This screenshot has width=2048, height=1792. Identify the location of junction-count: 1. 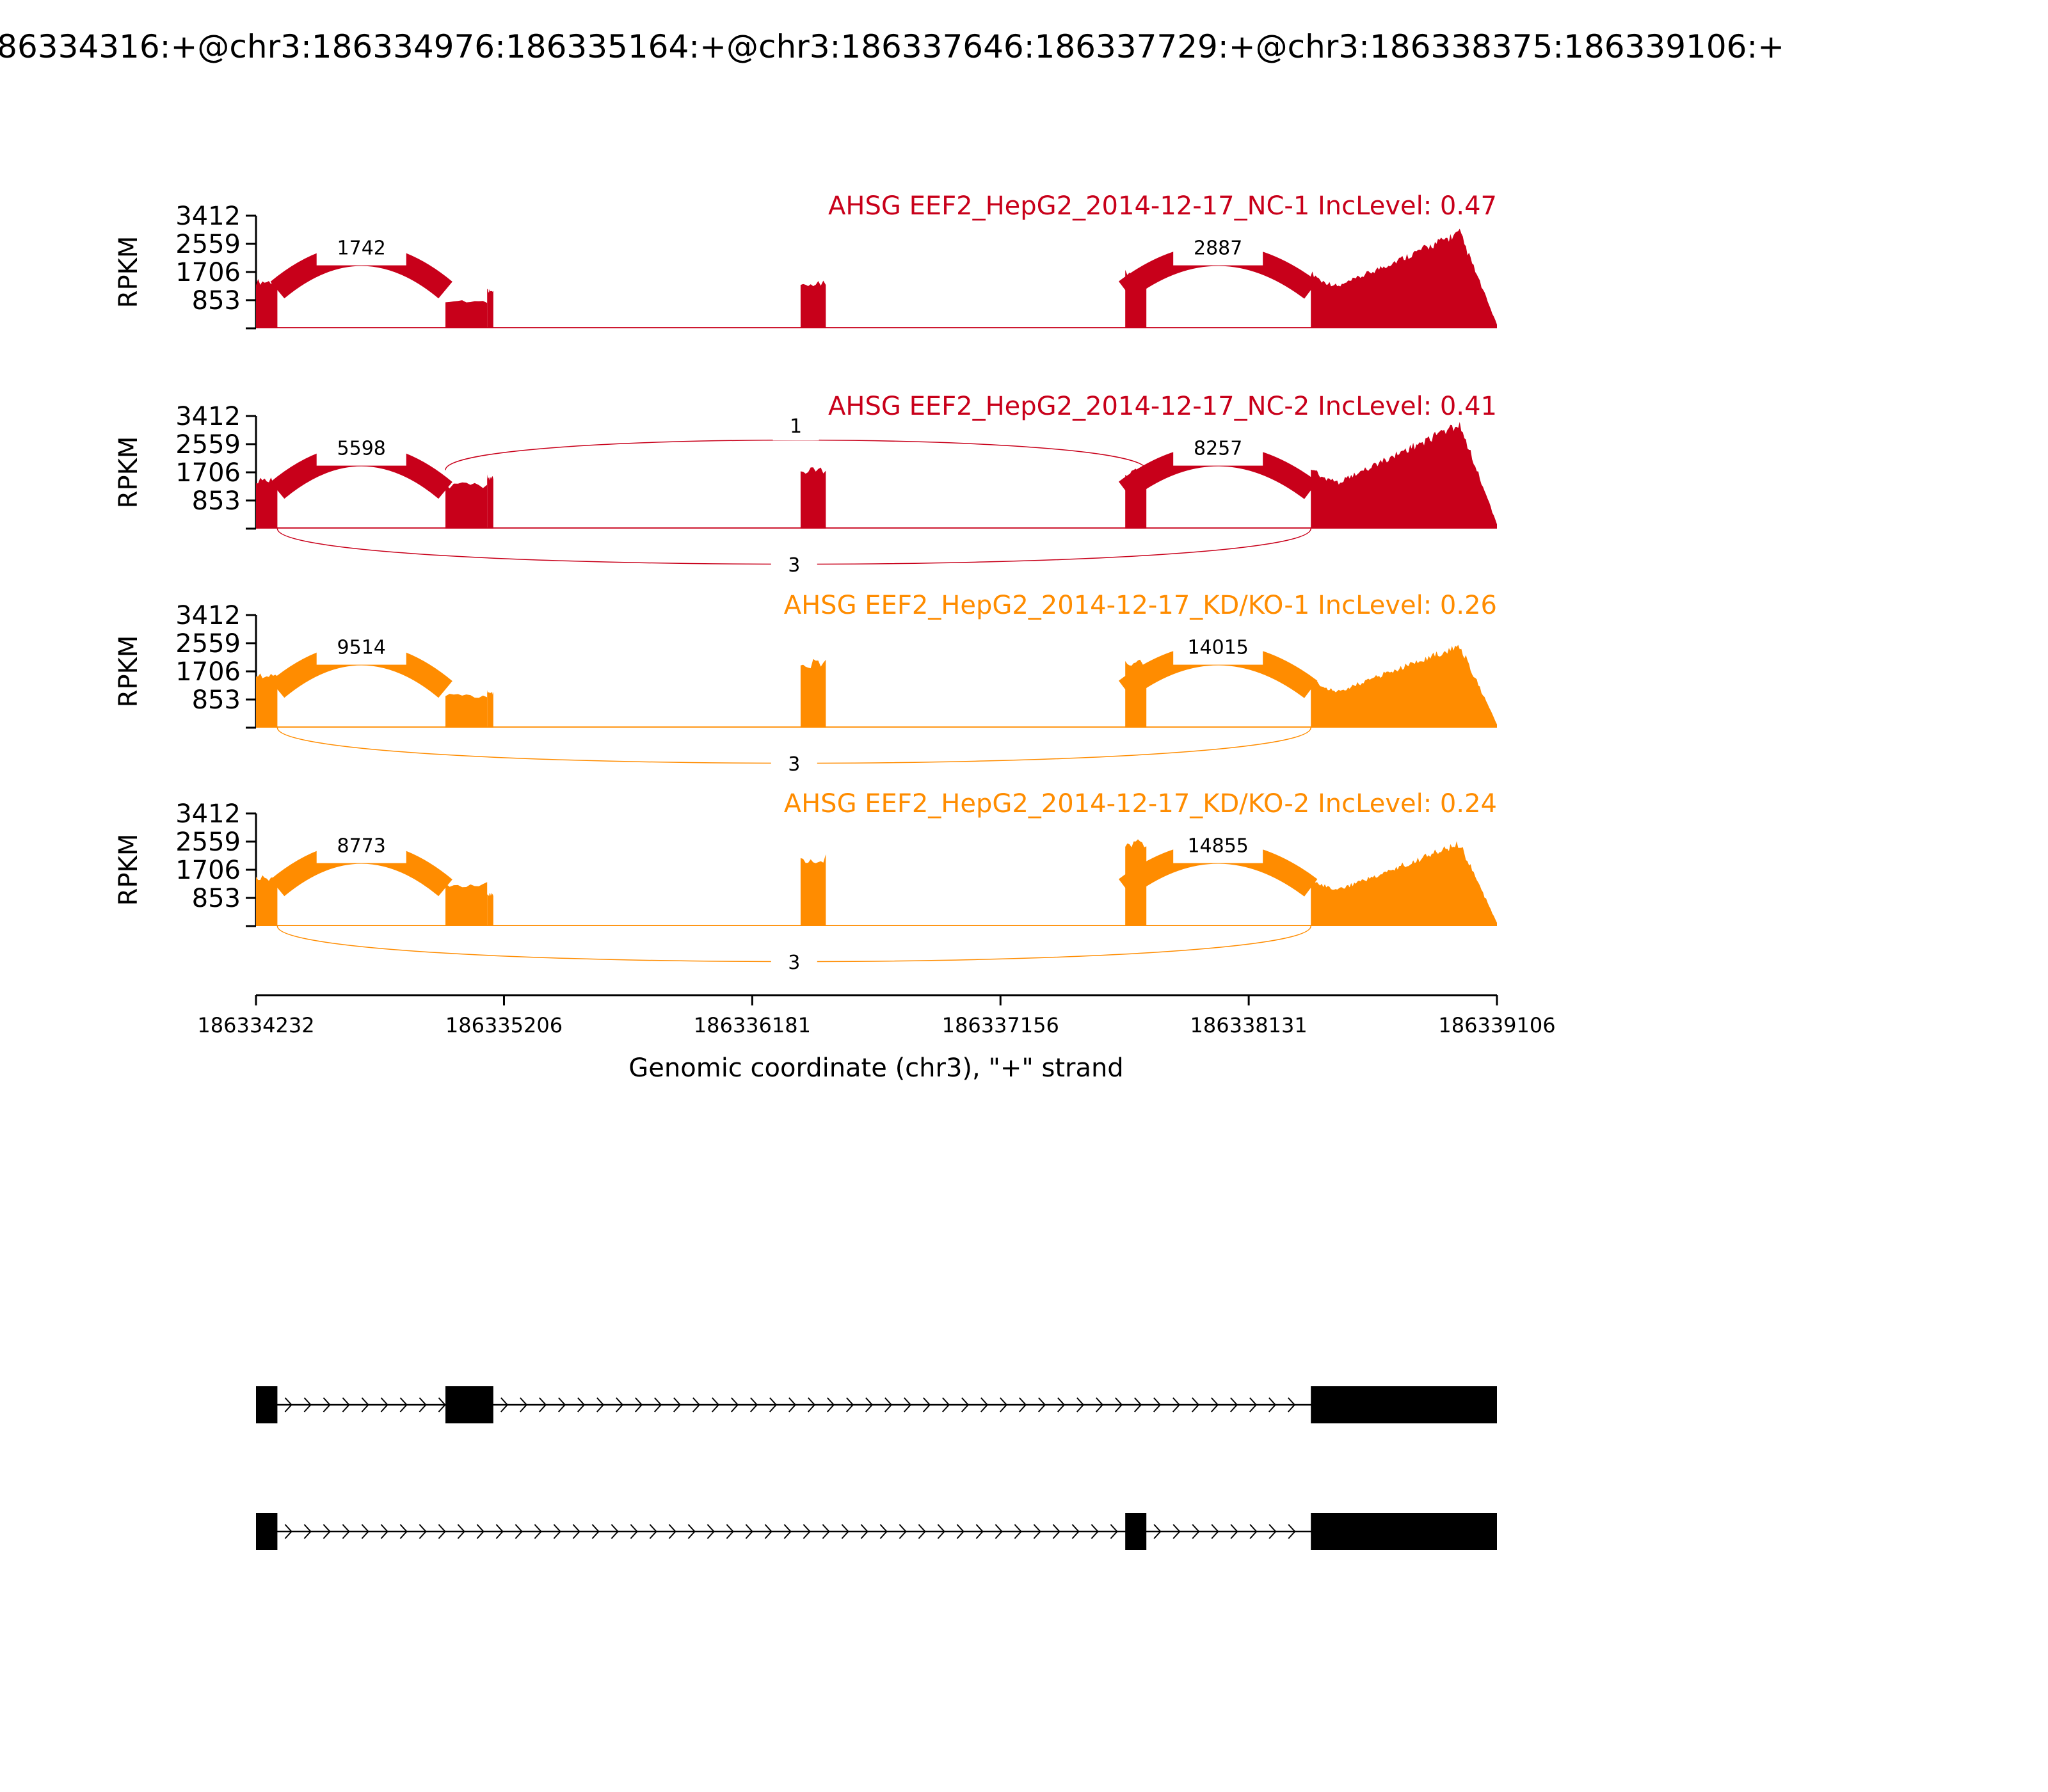
(796, 426).